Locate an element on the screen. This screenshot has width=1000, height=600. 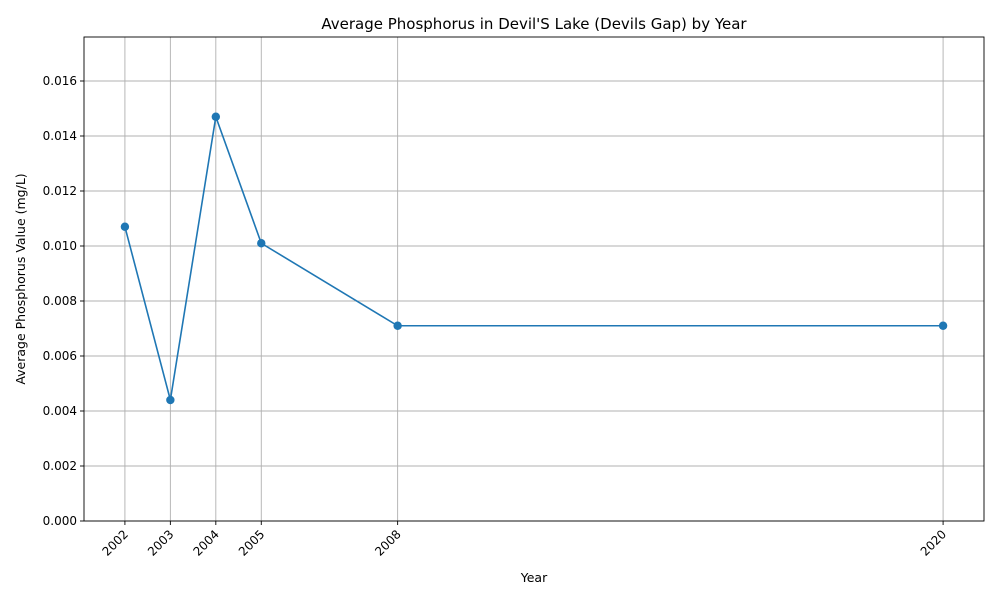
y-tick-label: 0.014 is located at coordinates (60, 136).